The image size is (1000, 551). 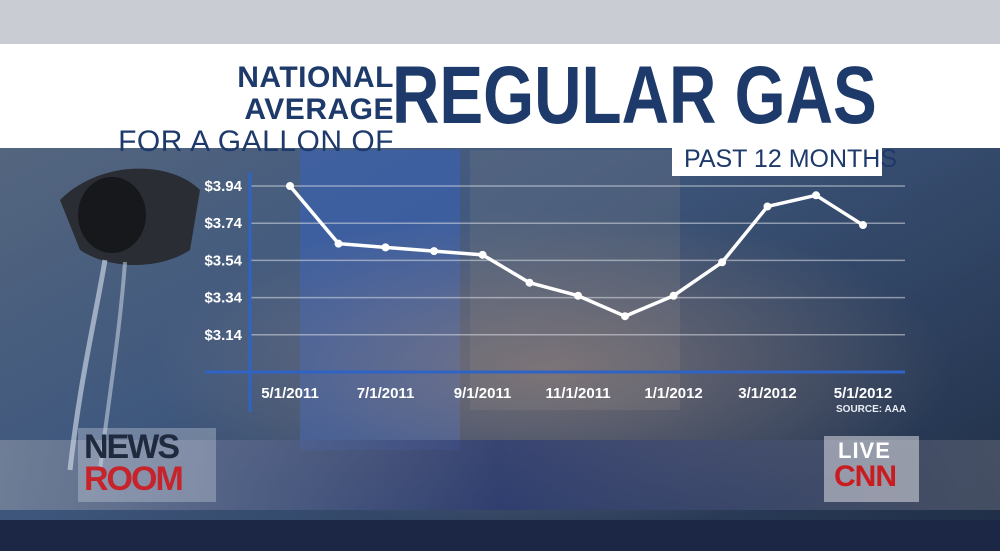 I want to click on title-line-2: FOR A GALLON OF, so click(x=256, y=141).